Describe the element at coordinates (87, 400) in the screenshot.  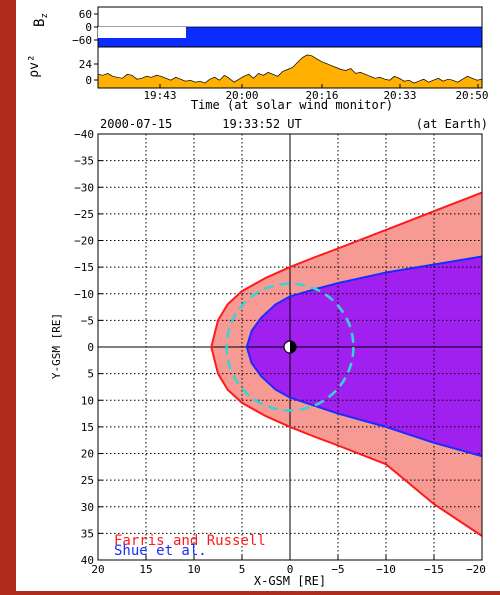
I see `y-tick-label: 10` at that location.